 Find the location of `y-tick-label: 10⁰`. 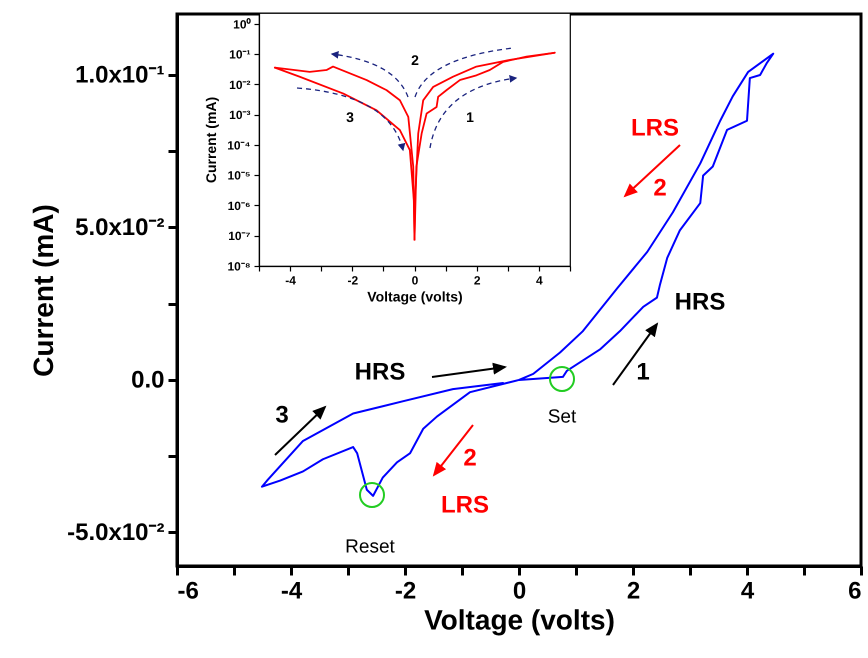

y-tick-label: 10⁰ is located at coordinates (242, 24).